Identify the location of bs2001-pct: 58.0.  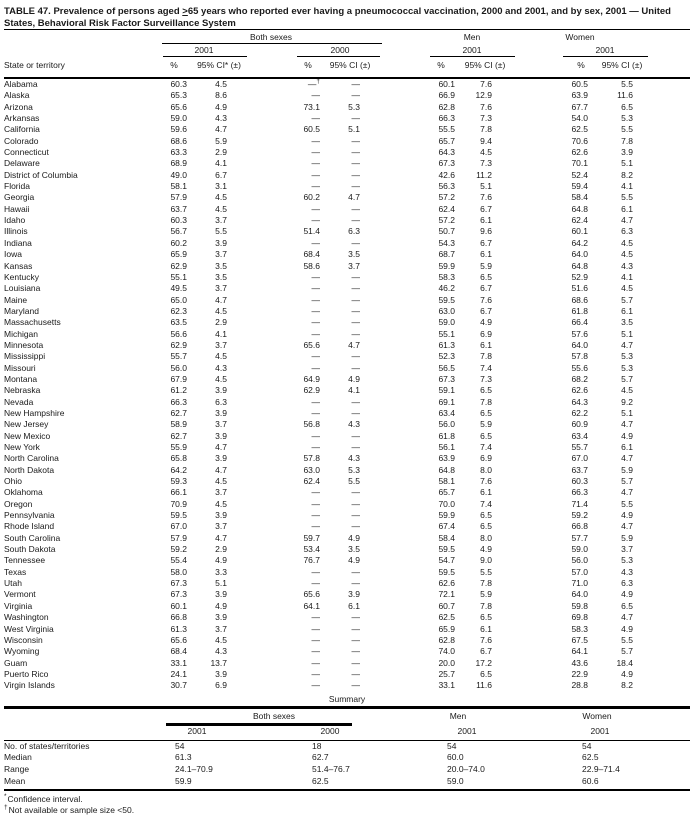
(178, 571).